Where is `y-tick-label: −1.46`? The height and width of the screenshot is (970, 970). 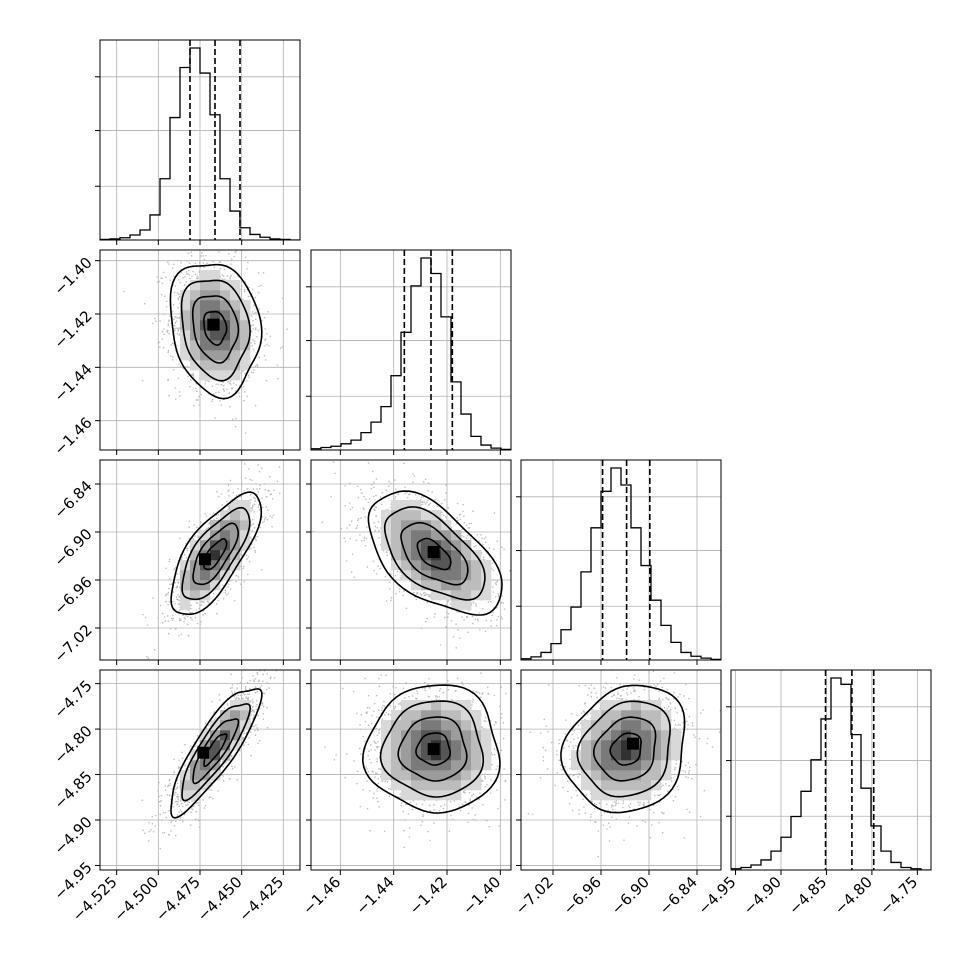
y-tick-label: −1.46 is located at coordinates (72, 436).